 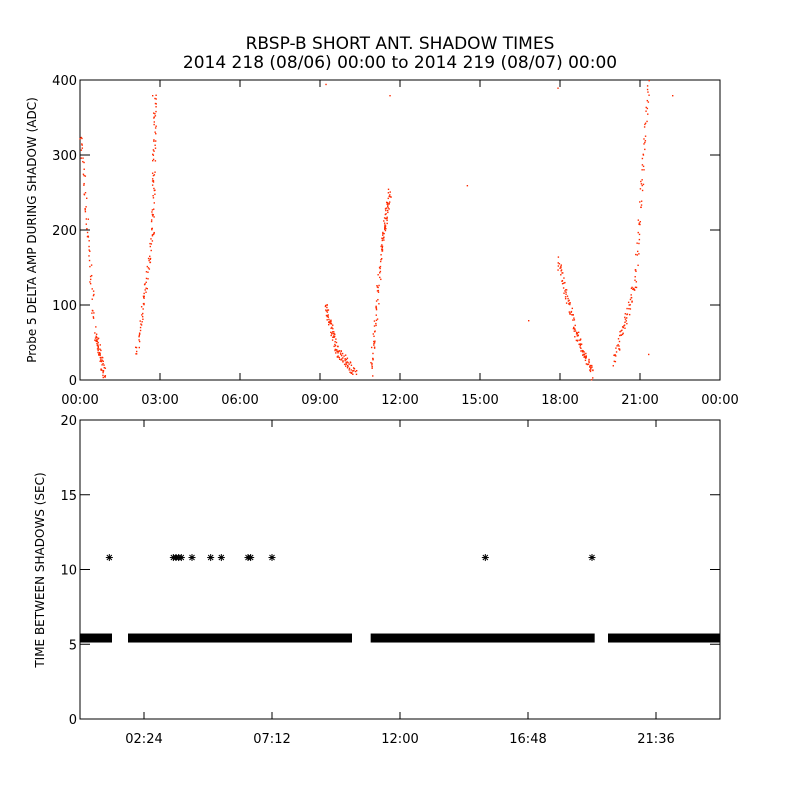 What do you see at coordinates (400, 598) in the screenshot?
I see `bottom-marks` at bounding box center [400, 598].